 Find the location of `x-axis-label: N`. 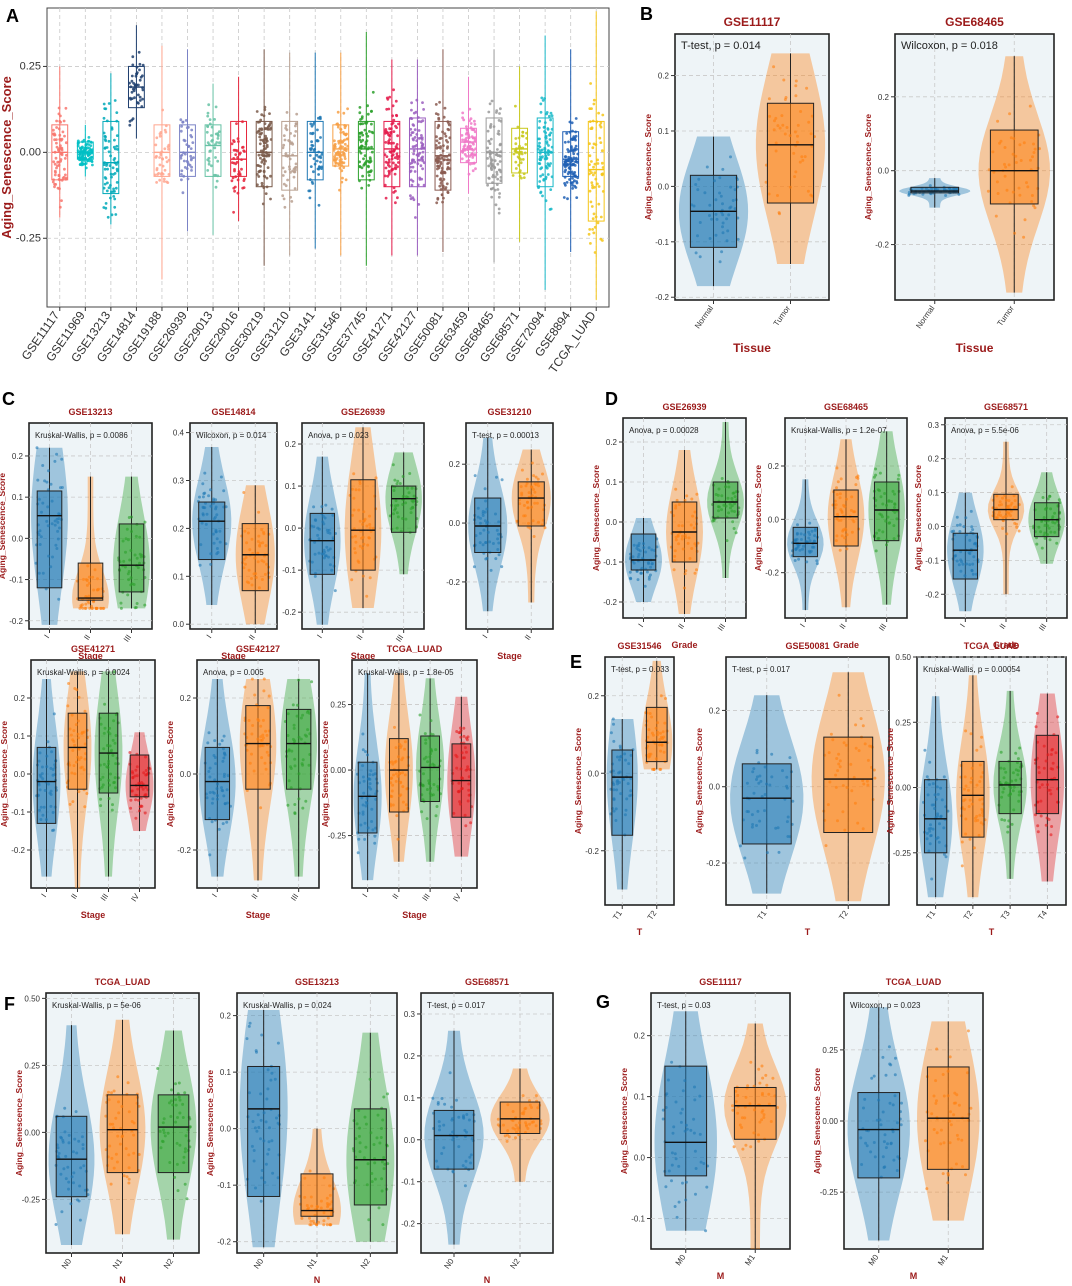

x-axis-label: N is located at coordinates (487, 1280).